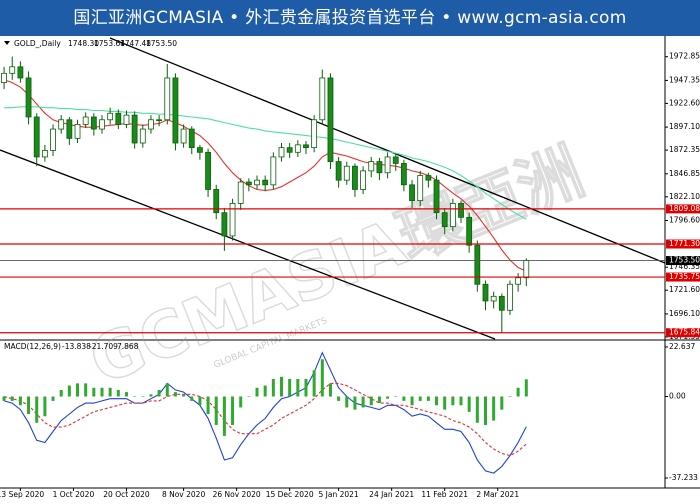  Describe the element at coordinates (265, 419) in the screenshot. I see `macd-line` at that location.